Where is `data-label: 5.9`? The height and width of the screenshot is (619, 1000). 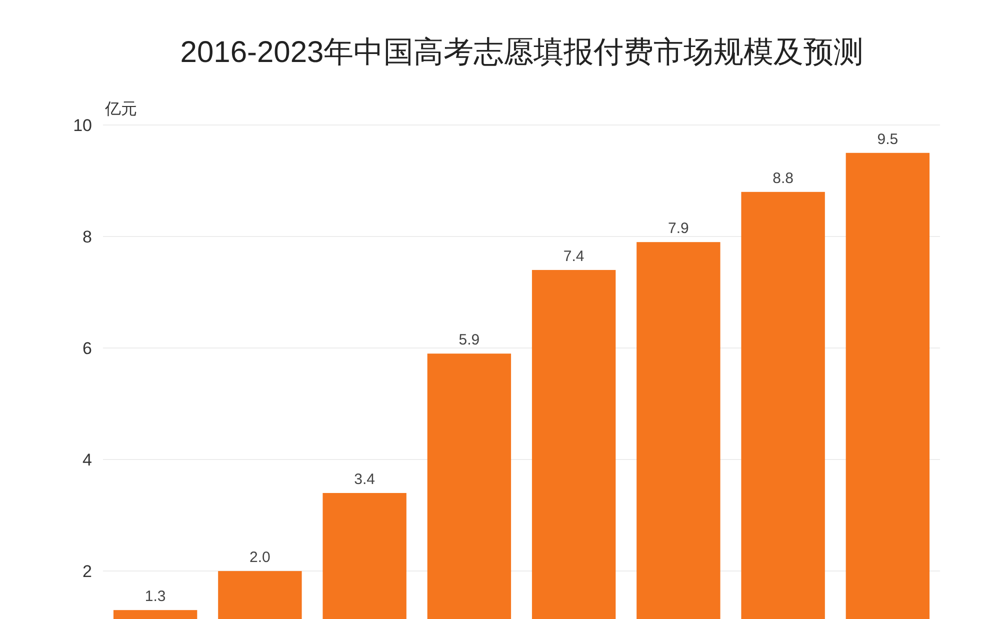 data-label: 5.9 is located at coordinates (469, 340).